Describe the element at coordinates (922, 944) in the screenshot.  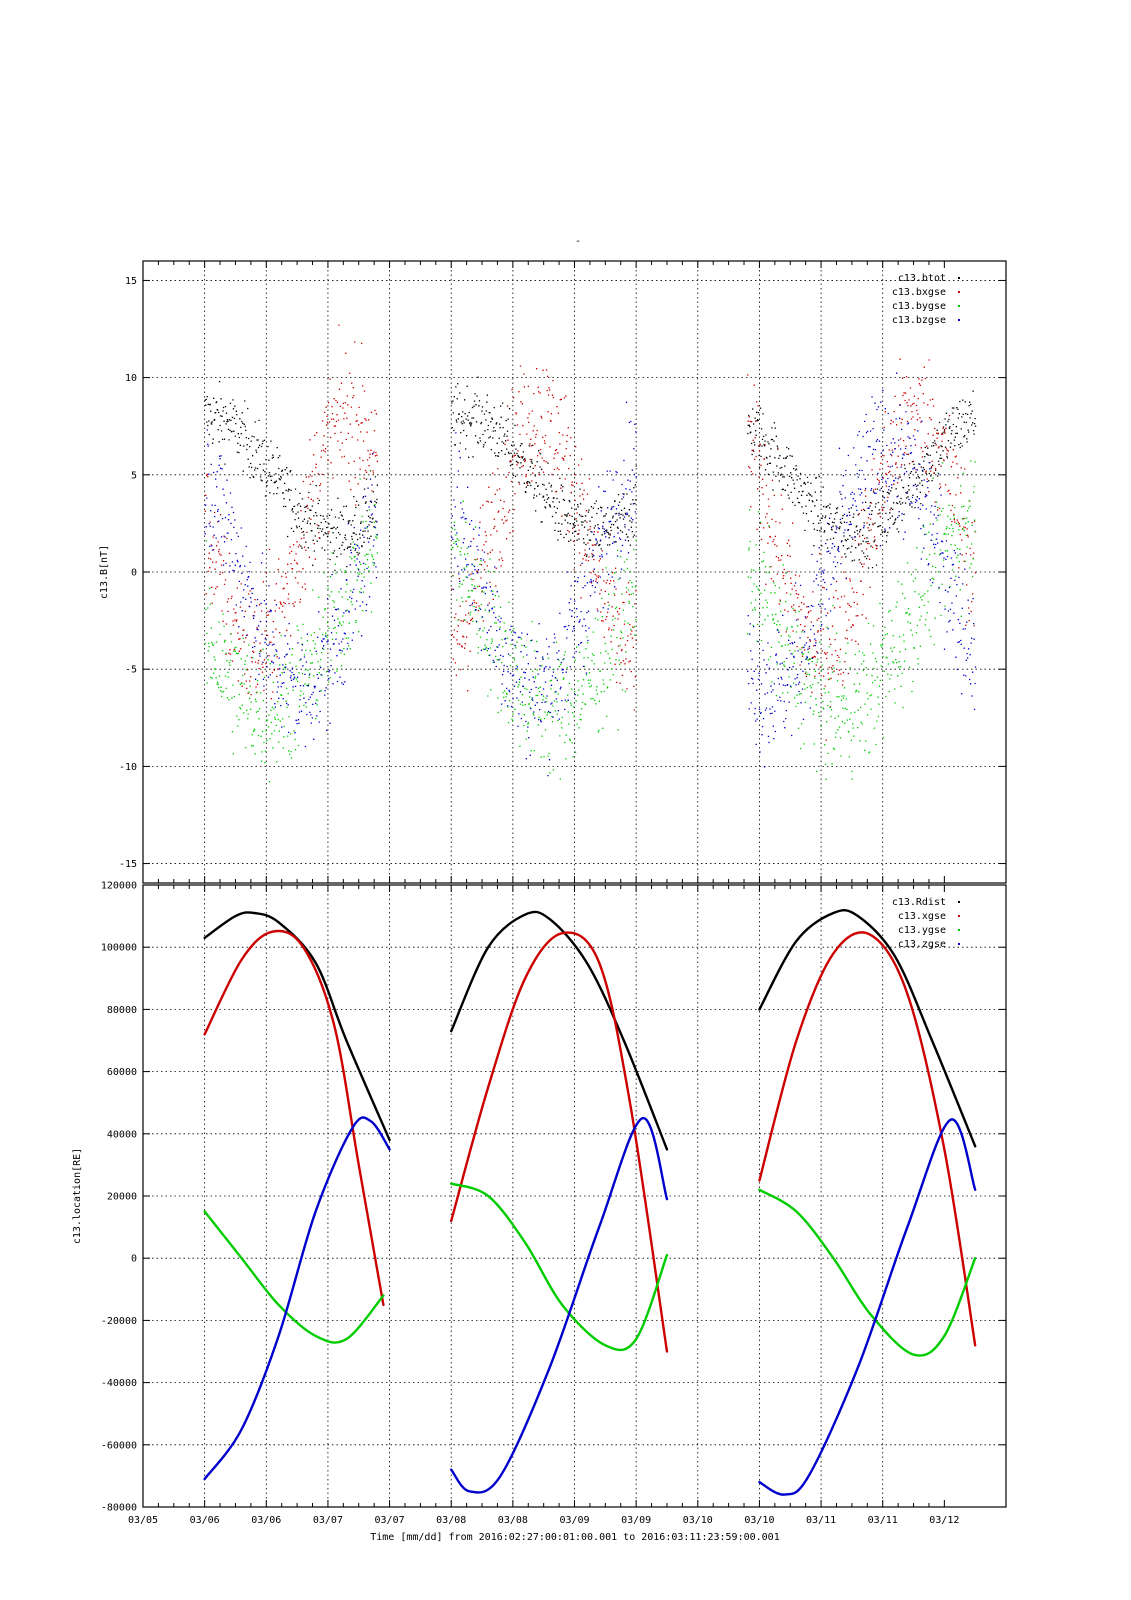
I see `legend-label-c13-zgse: c13.zgse` at that location.